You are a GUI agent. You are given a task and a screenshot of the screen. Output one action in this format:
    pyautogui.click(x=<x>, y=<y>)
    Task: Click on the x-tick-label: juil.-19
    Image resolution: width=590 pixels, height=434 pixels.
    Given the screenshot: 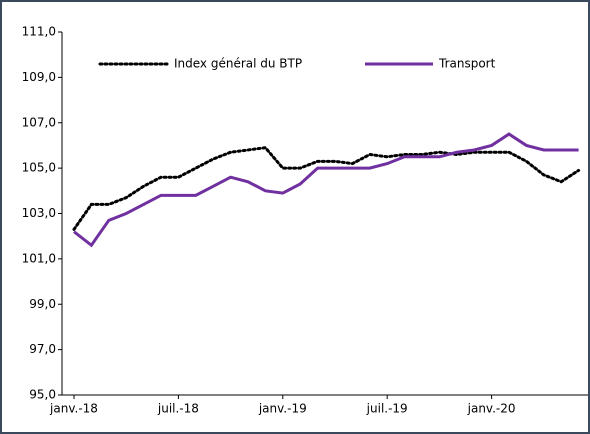 What is the action you would take?
    pyautogui.click(x=387, y=409)
    